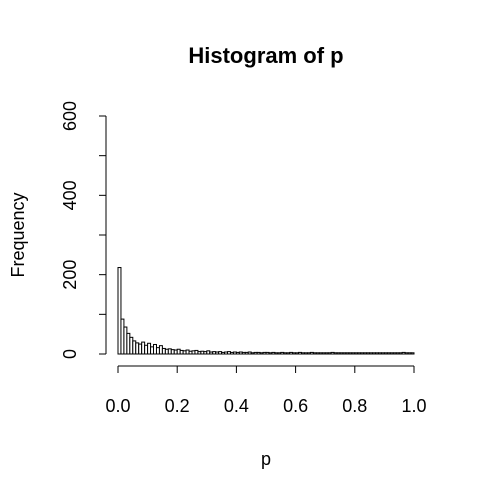  Describe the element at coordinates (413, 406) in the screenshot. I see `x-tick-label: 1.0` at that location.